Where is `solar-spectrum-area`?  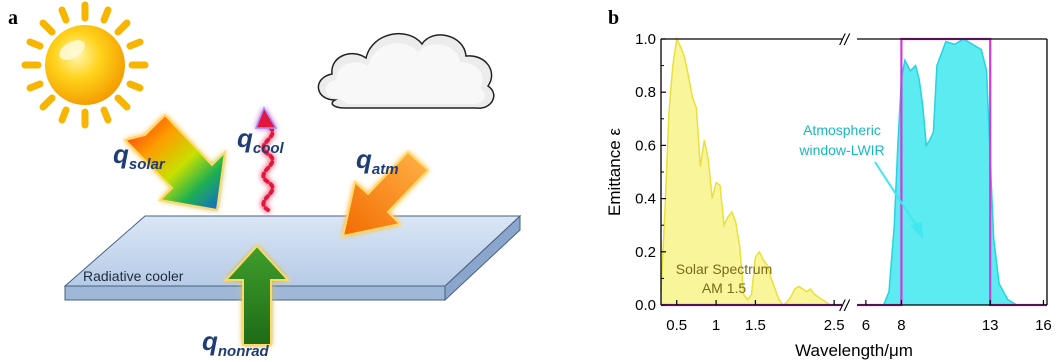 solar-spectrum-area is located at coordinates (748, 172).